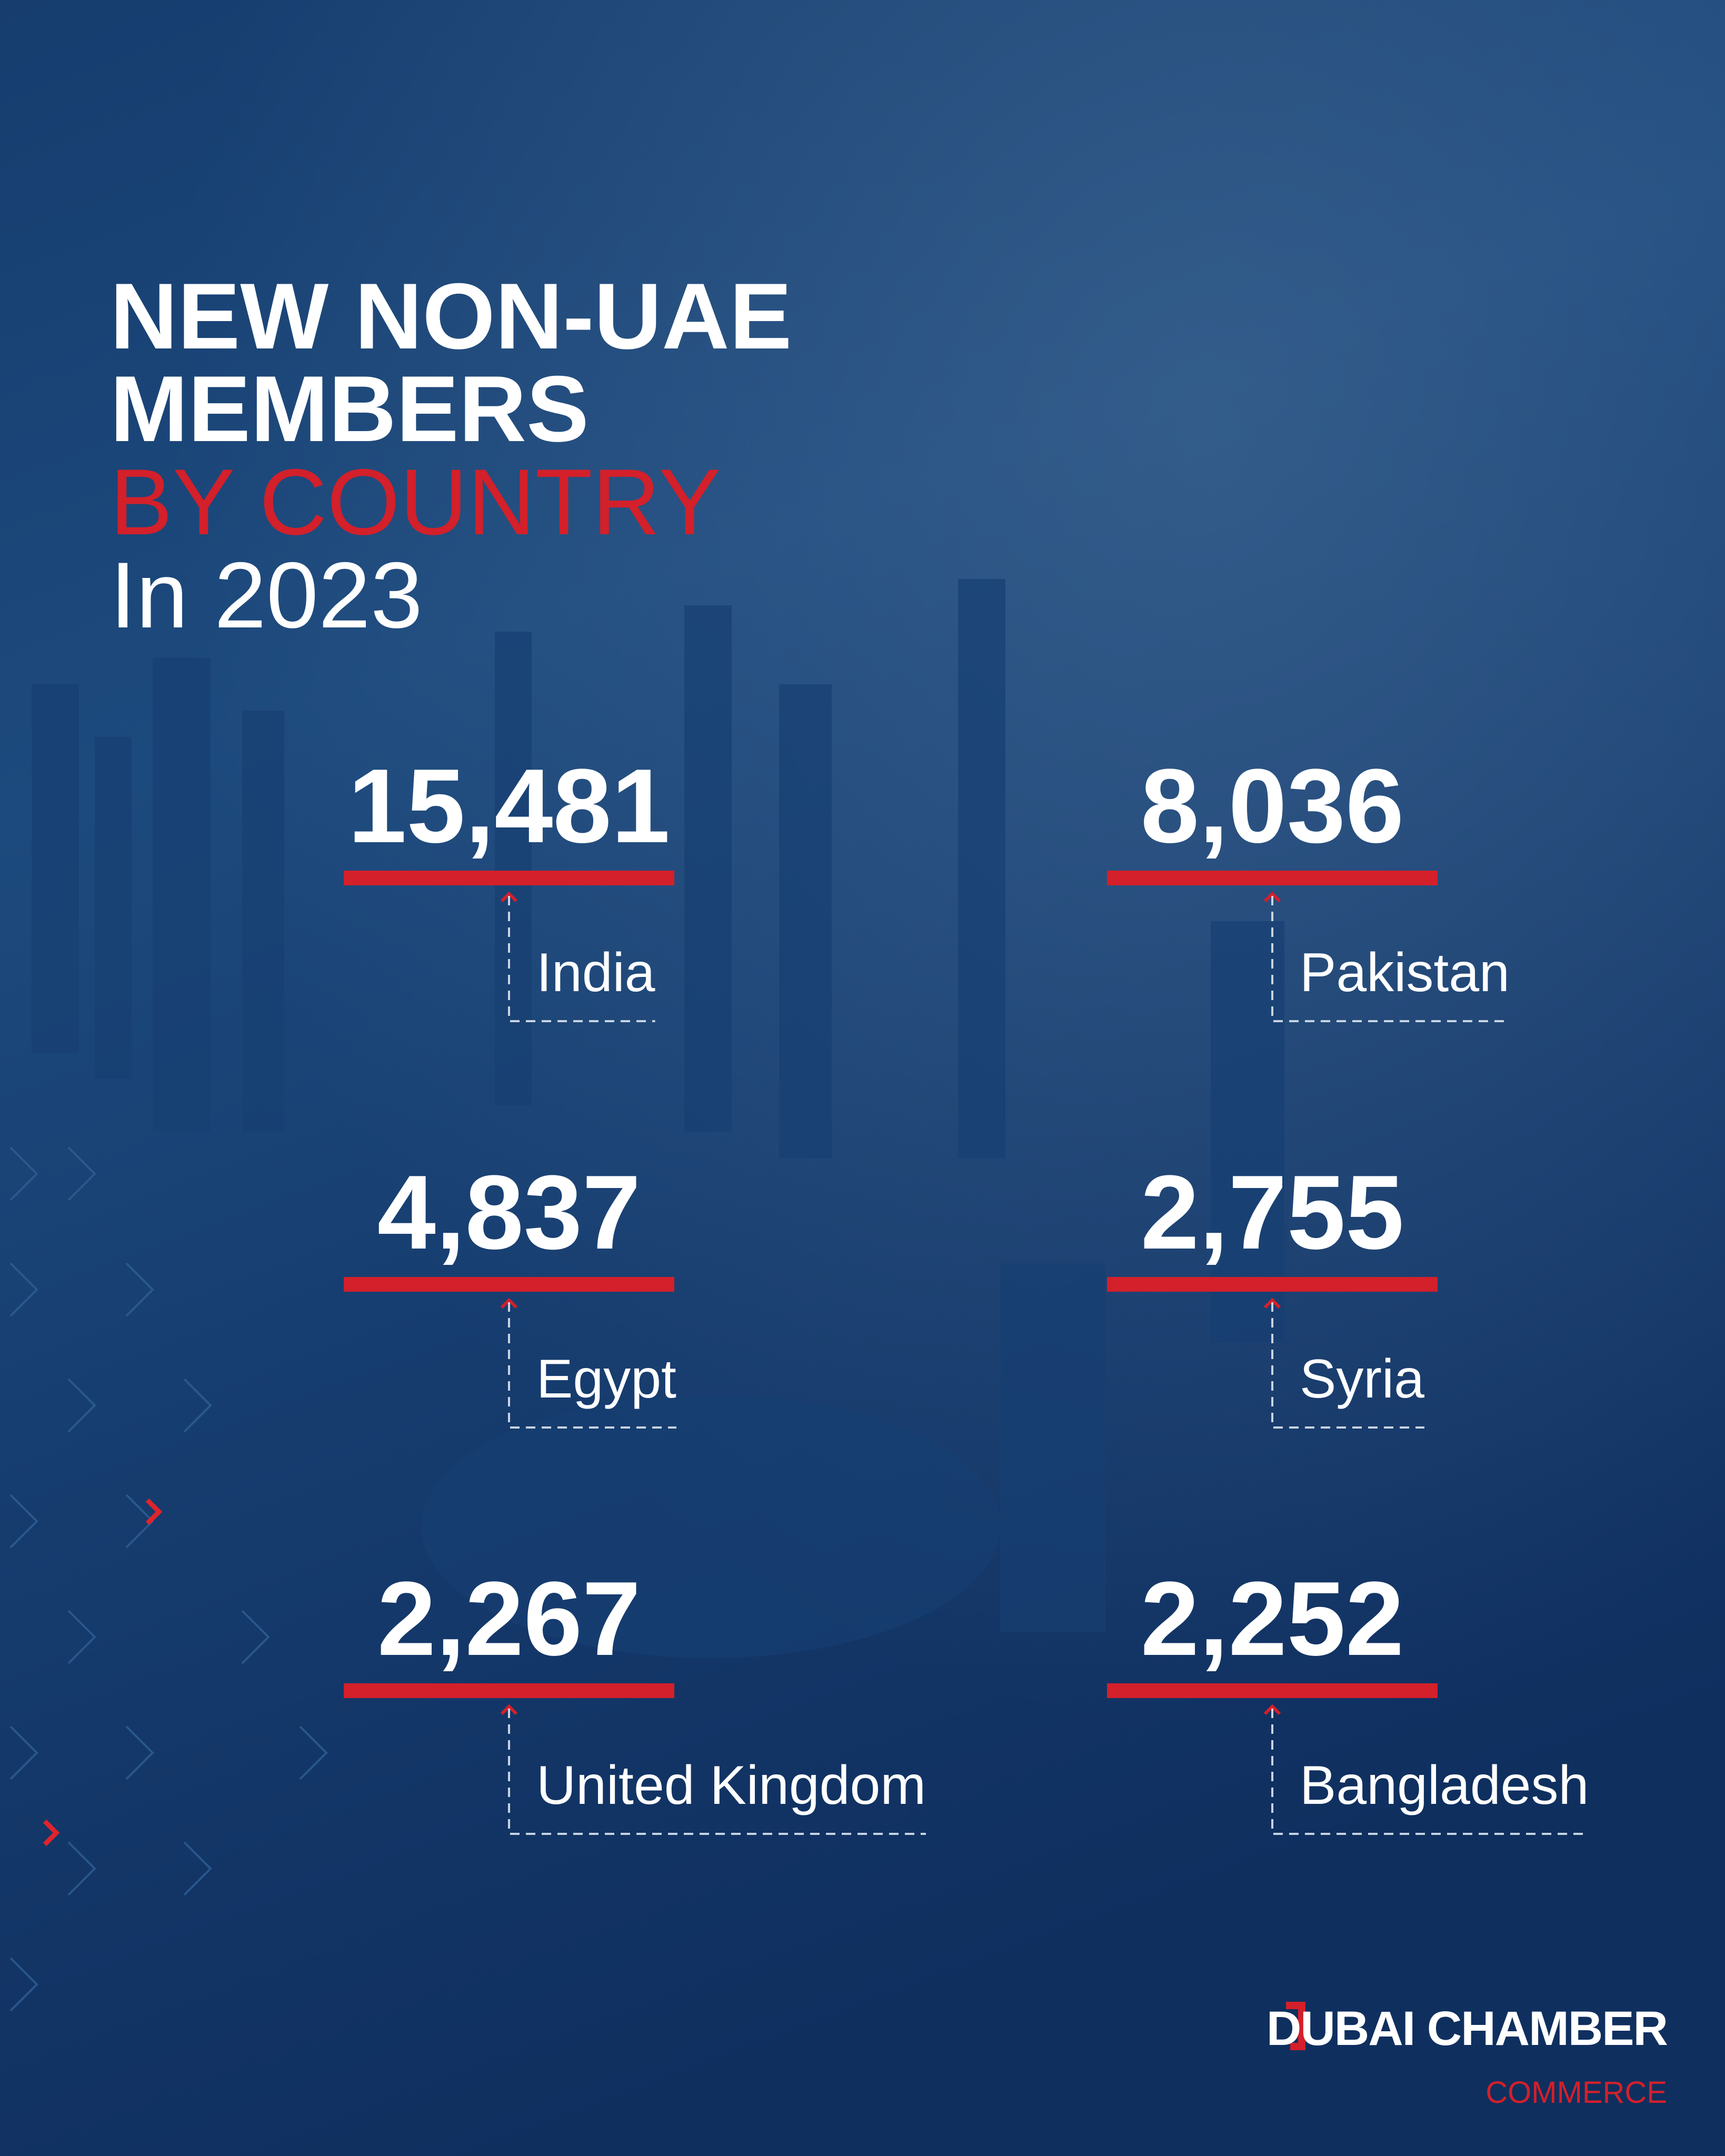  Describe the element at coordinates (1272, 1212) in the screenshot. I see `stat-value: 2,755` at that location.